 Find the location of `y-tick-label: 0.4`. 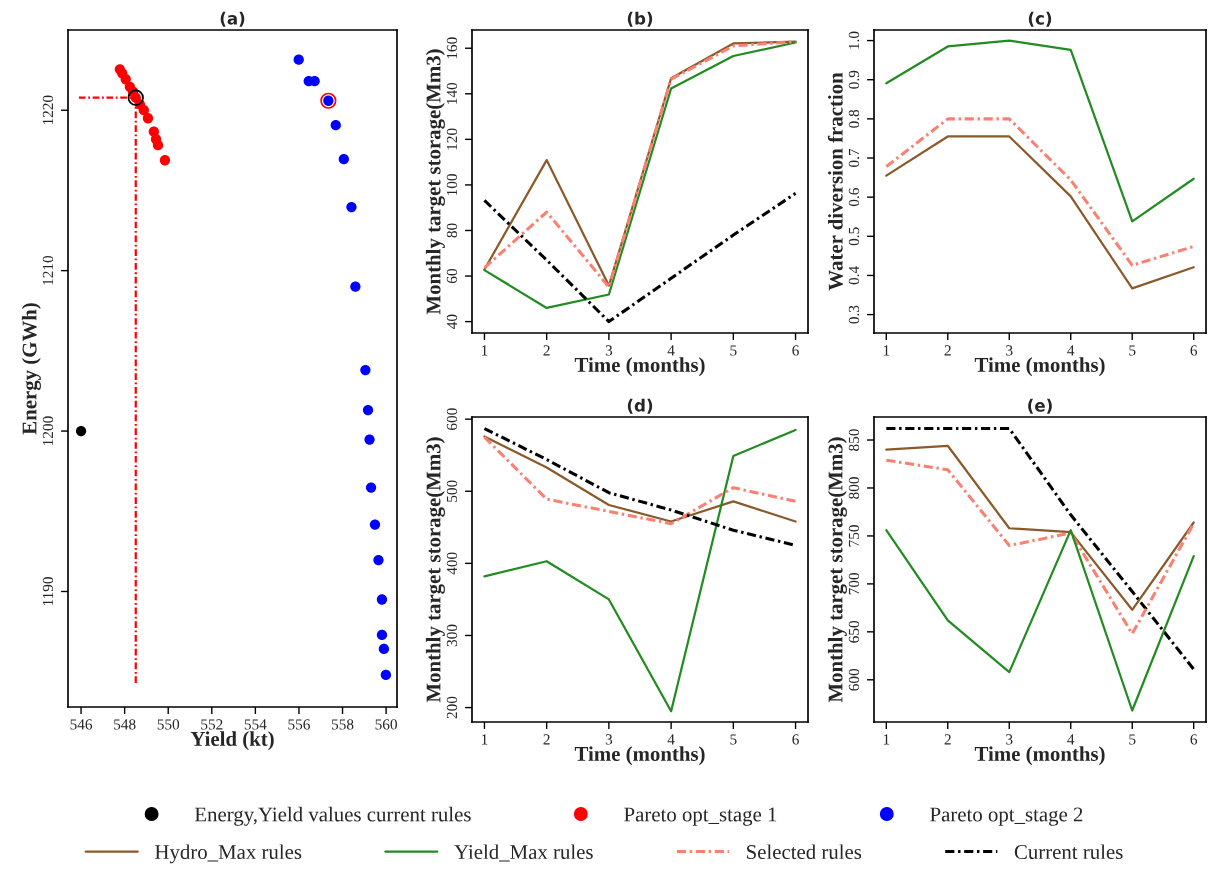

y-tick-label: 0.4 is located at coordinates (854, 275).